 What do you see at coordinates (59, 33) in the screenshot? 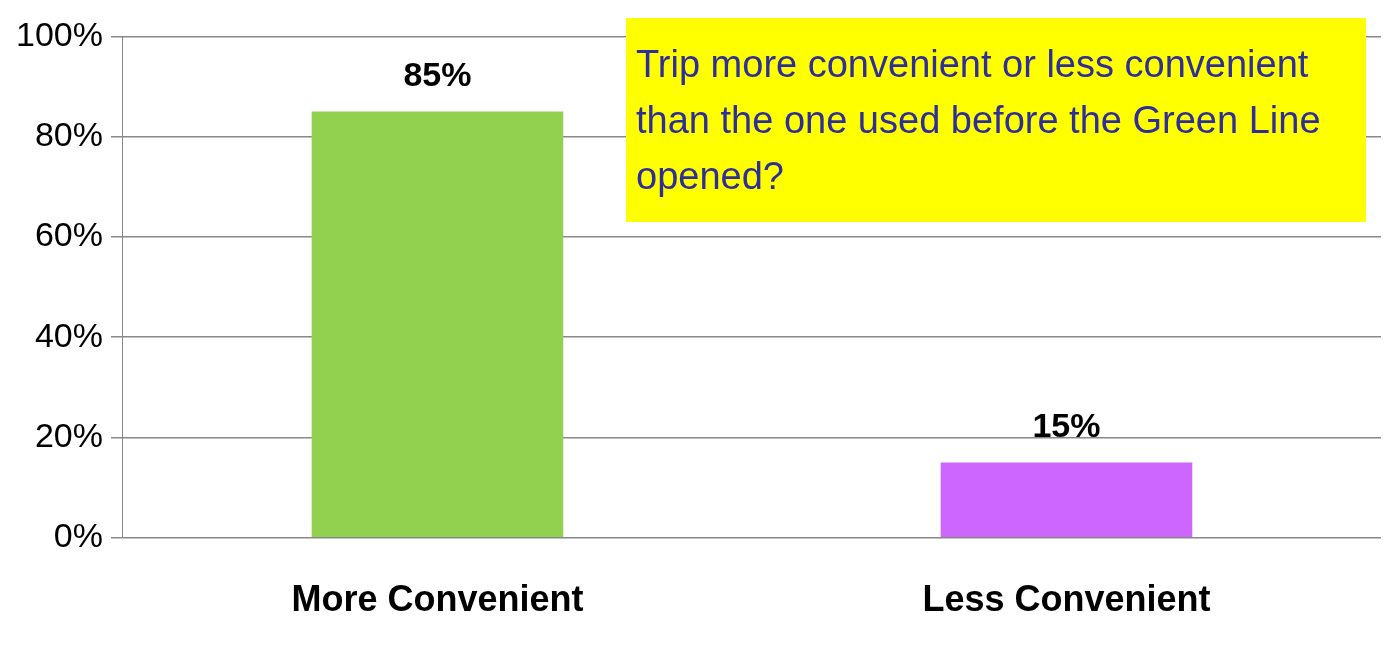
I see `y-tick-label: 100%` at bounding box center [59, 33].